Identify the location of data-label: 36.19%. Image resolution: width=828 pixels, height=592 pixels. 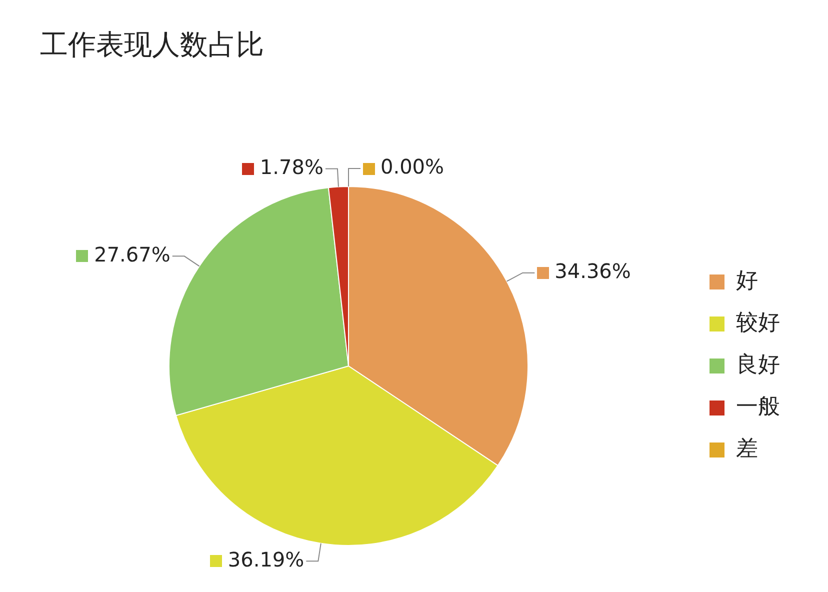
(266, 559).